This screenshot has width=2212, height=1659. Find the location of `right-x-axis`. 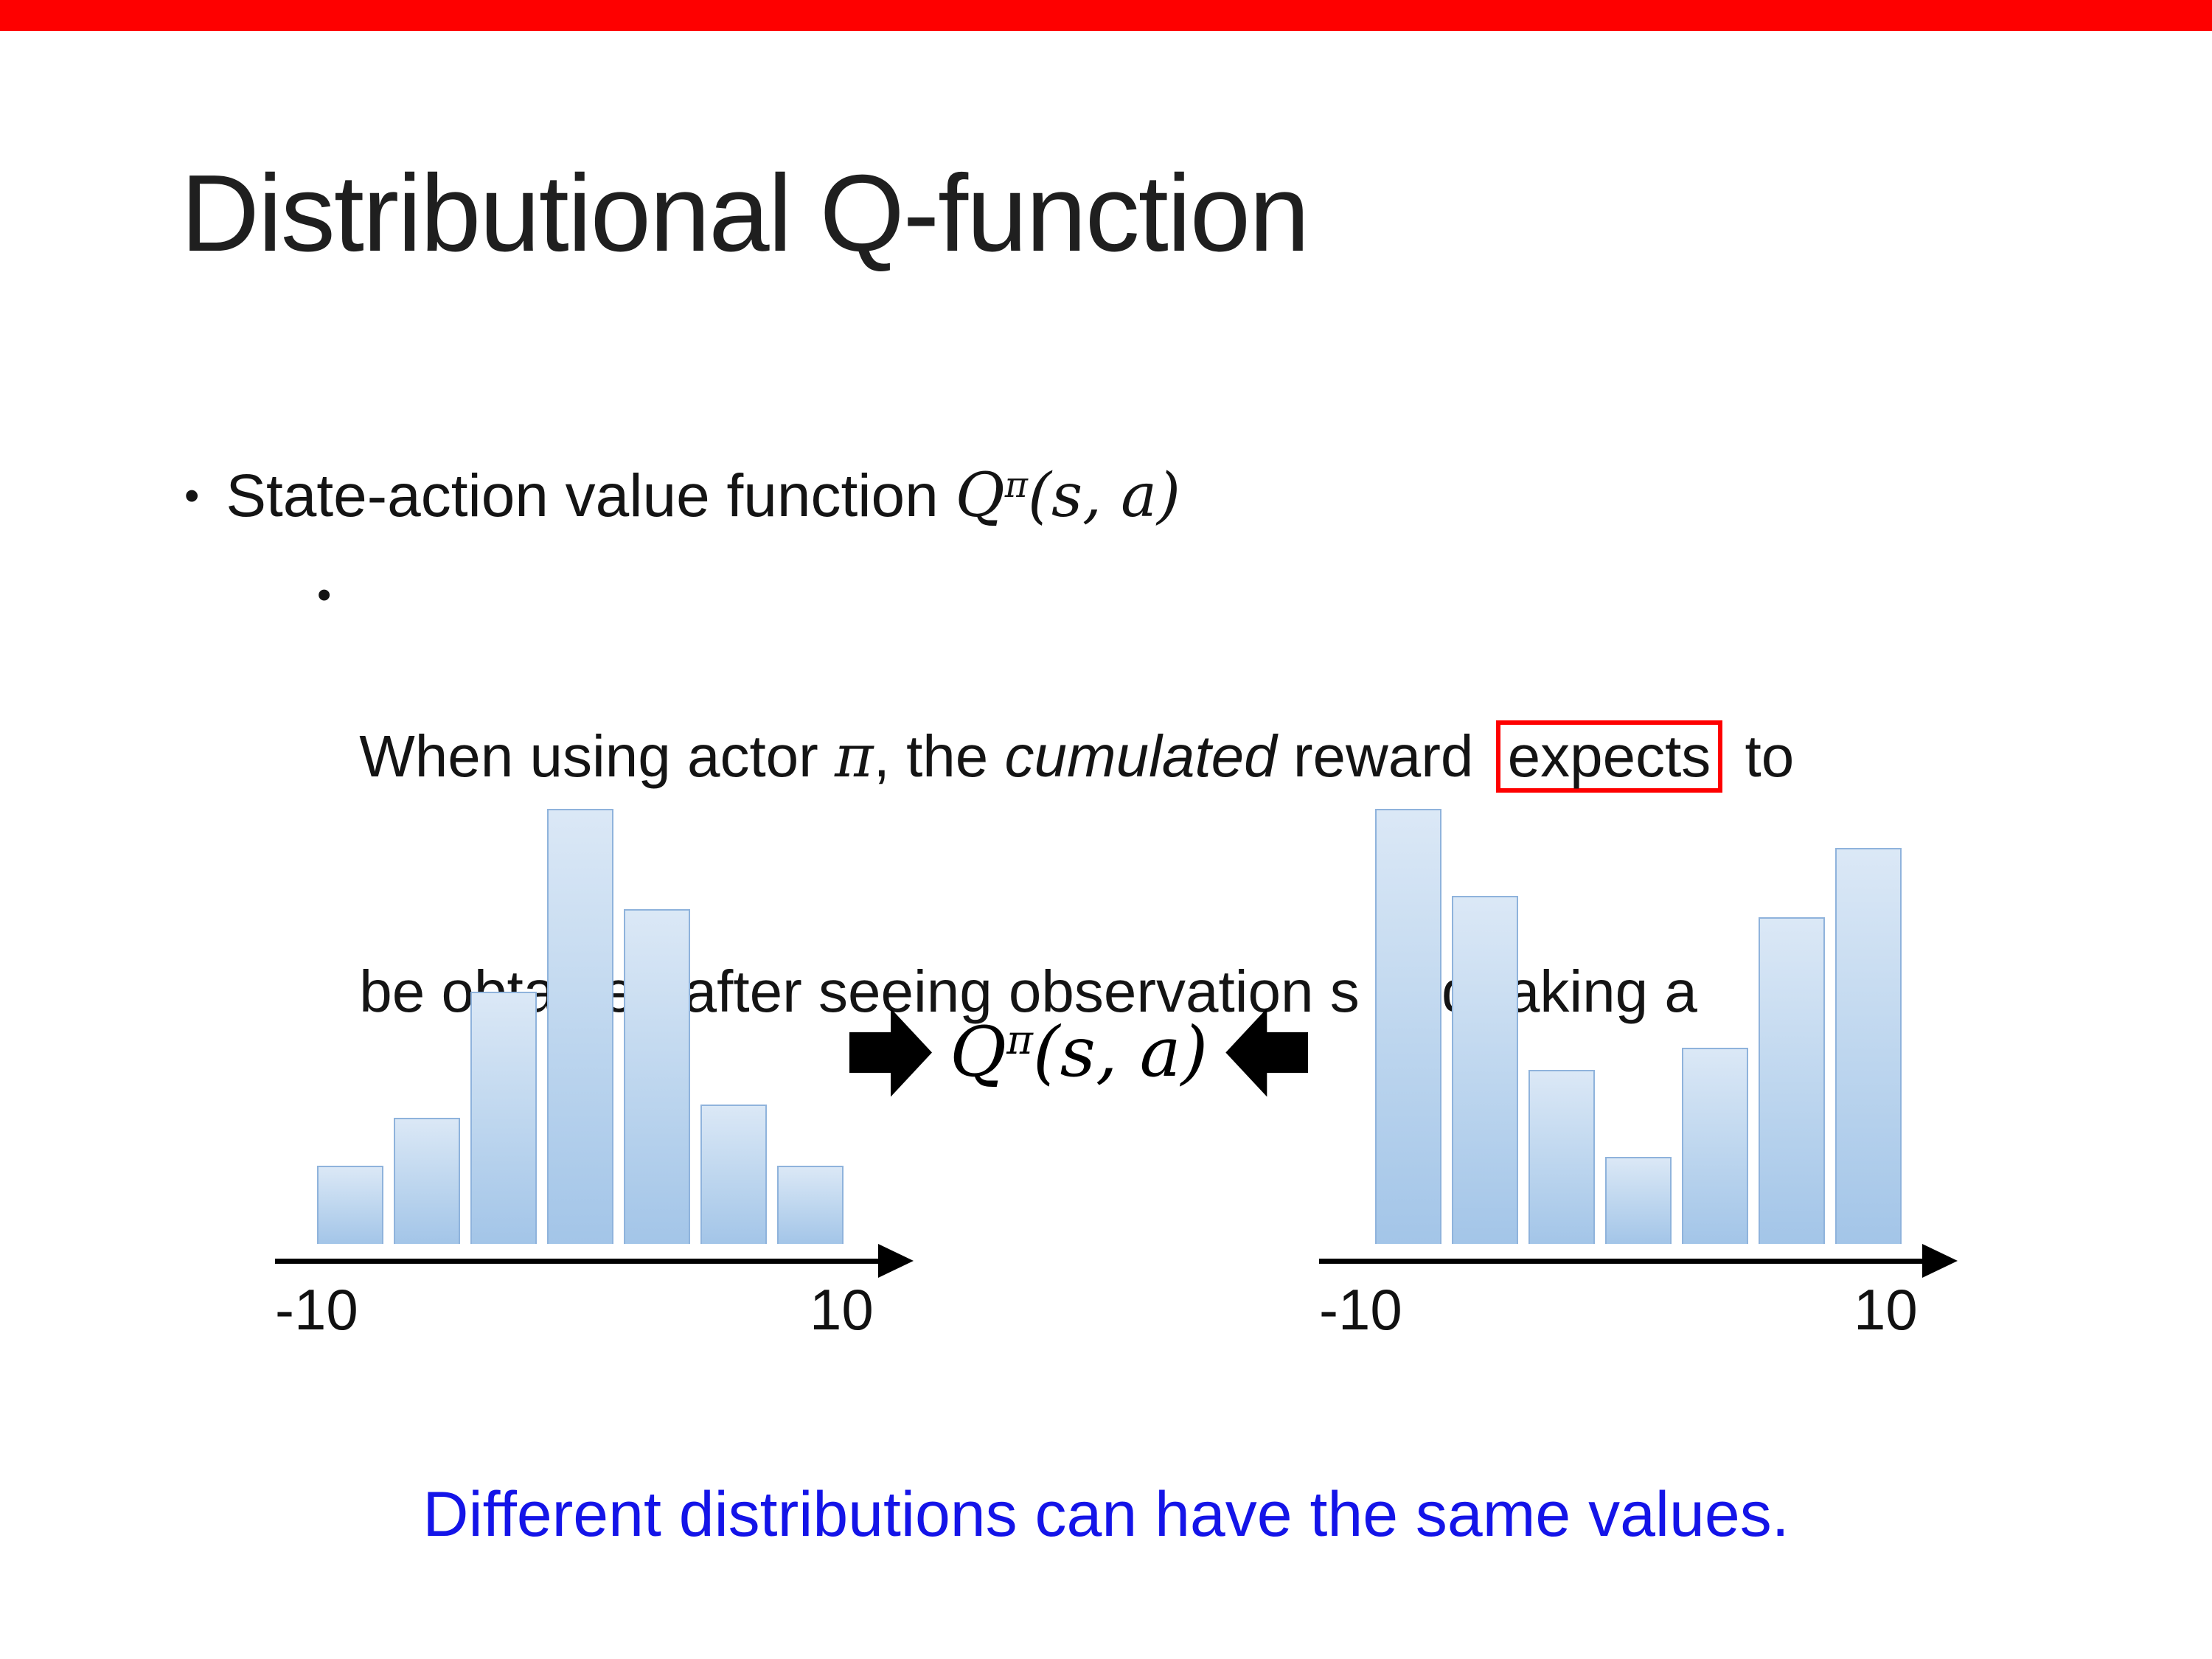

right-x-axis is located at coordinates (1643, 1262).